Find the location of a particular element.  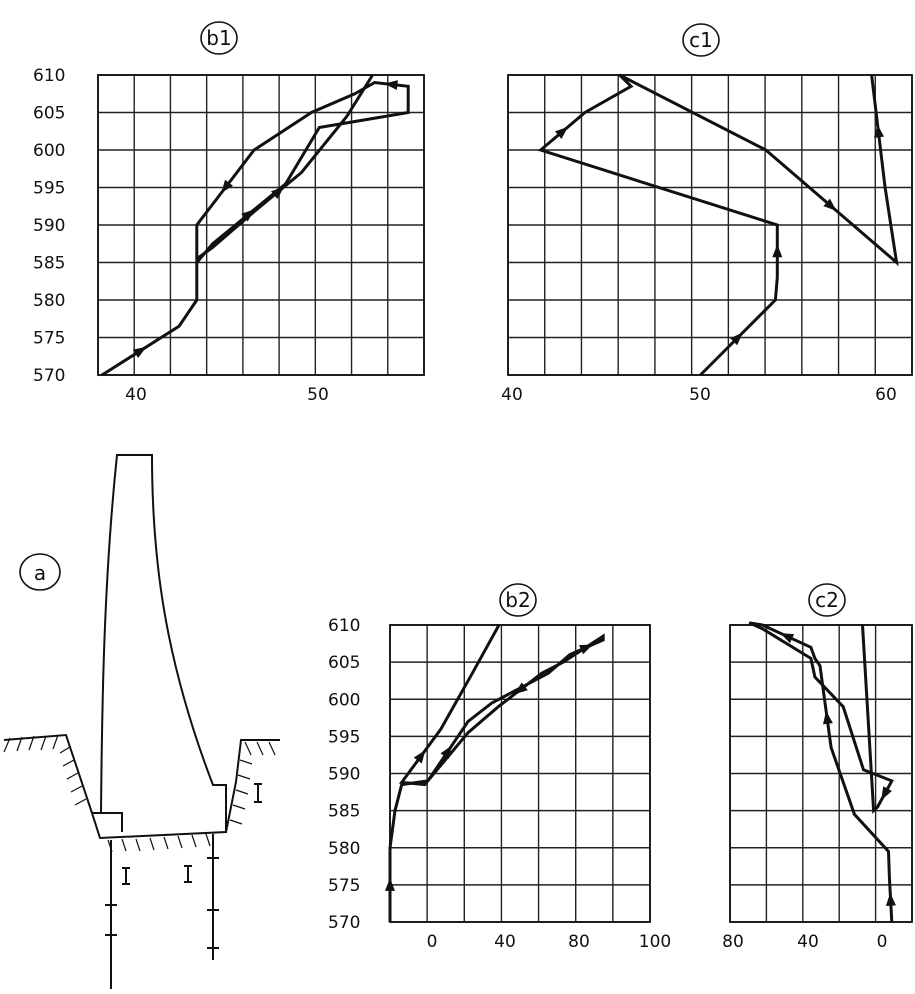

ground-left is located at coordinates (48, 773).